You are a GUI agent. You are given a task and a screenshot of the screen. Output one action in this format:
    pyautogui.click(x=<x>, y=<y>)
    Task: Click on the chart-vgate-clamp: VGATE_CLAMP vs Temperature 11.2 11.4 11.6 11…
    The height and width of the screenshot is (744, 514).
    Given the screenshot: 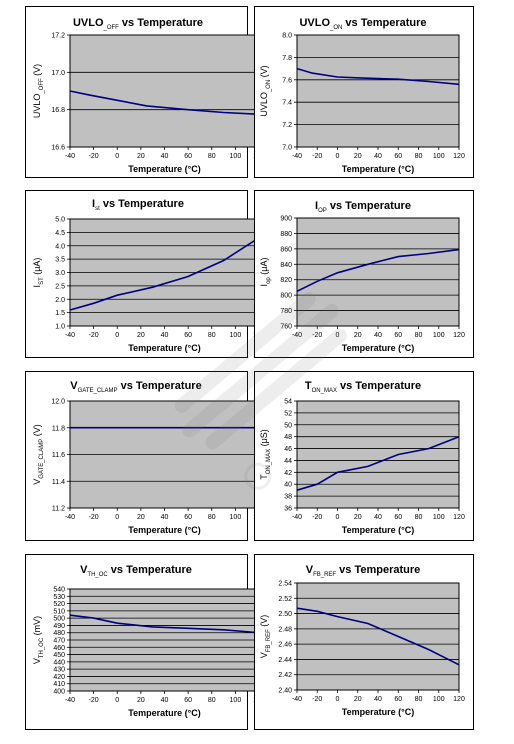 What is the action you would take?
    pyautogui.click(x=148, y=457)
    